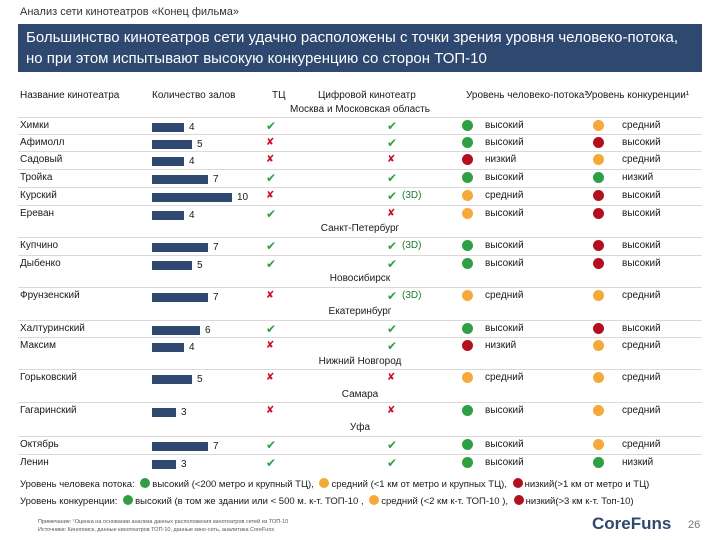  What do you see at coordinates (517, 483) in the screenshot?
I see `legend-red-dot` at bounding box center [517, 483].